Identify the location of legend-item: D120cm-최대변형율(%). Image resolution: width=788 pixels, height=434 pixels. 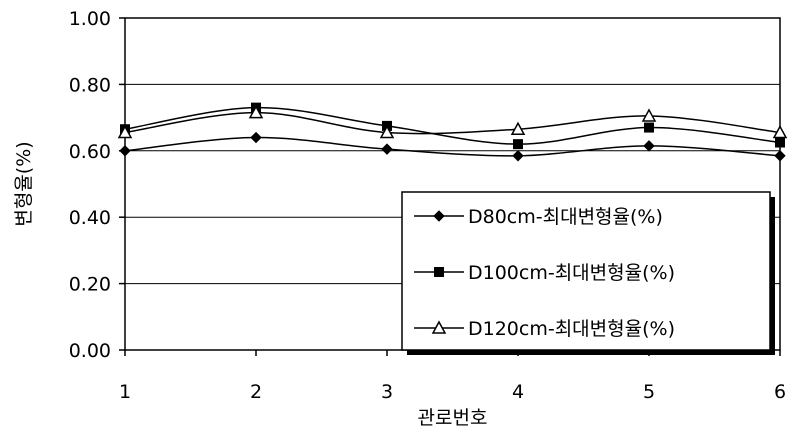
(544, 329).